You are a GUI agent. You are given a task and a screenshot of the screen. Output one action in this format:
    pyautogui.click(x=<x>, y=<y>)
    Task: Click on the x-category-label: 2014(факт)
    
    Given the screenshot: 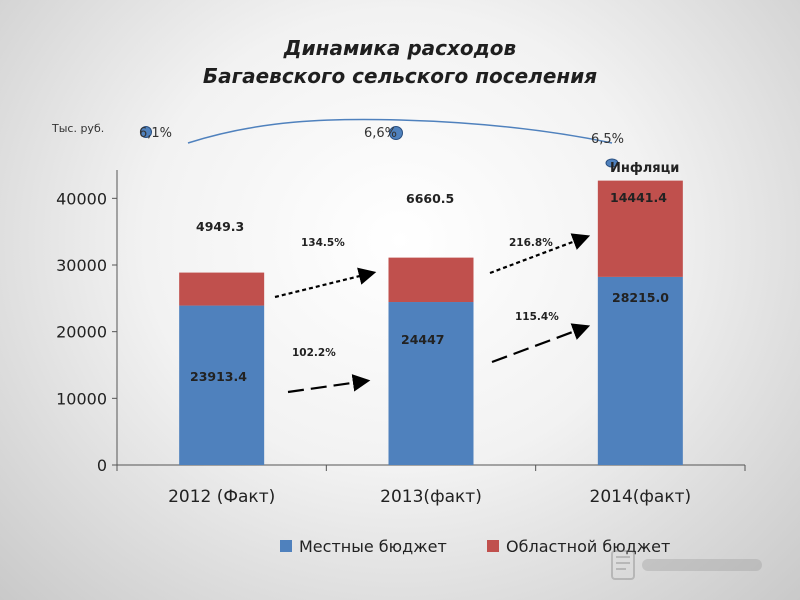 What is the action you would take?
    pyautogui.click(x=641, y=497)
    